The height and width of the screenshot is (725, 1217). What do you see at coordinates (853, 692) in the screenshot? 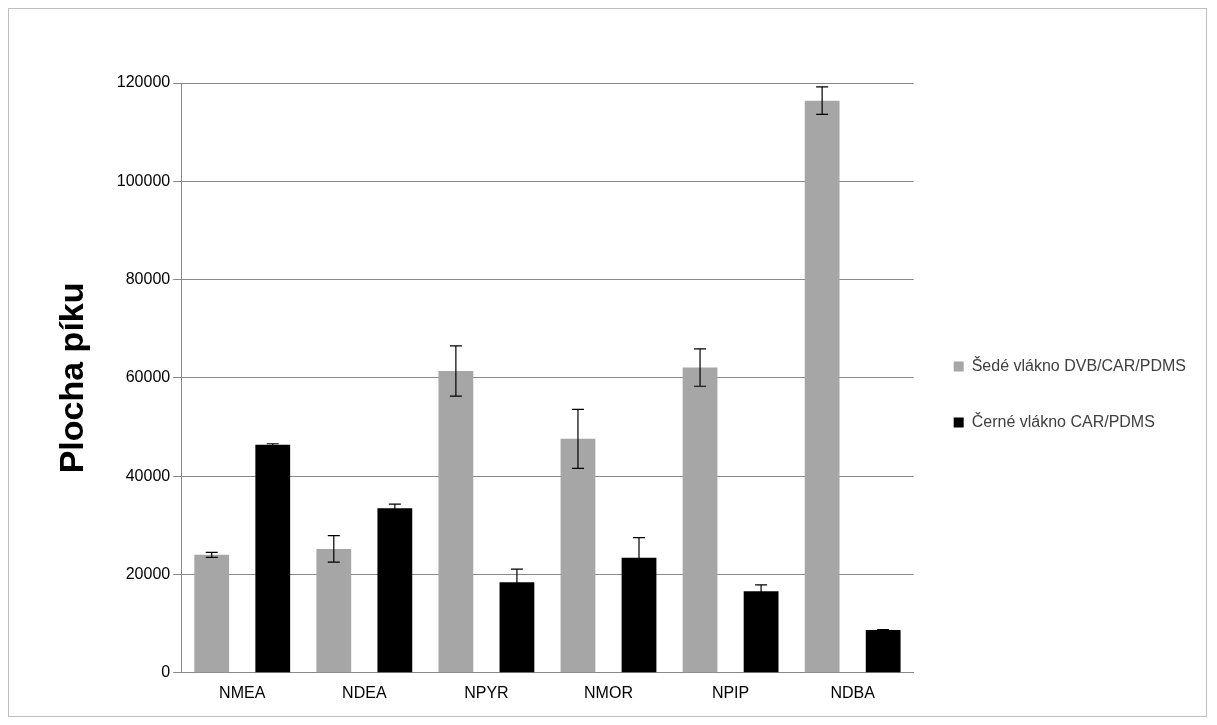
I see `x-tick-label: NDBA` at bounding box center [853, 692].